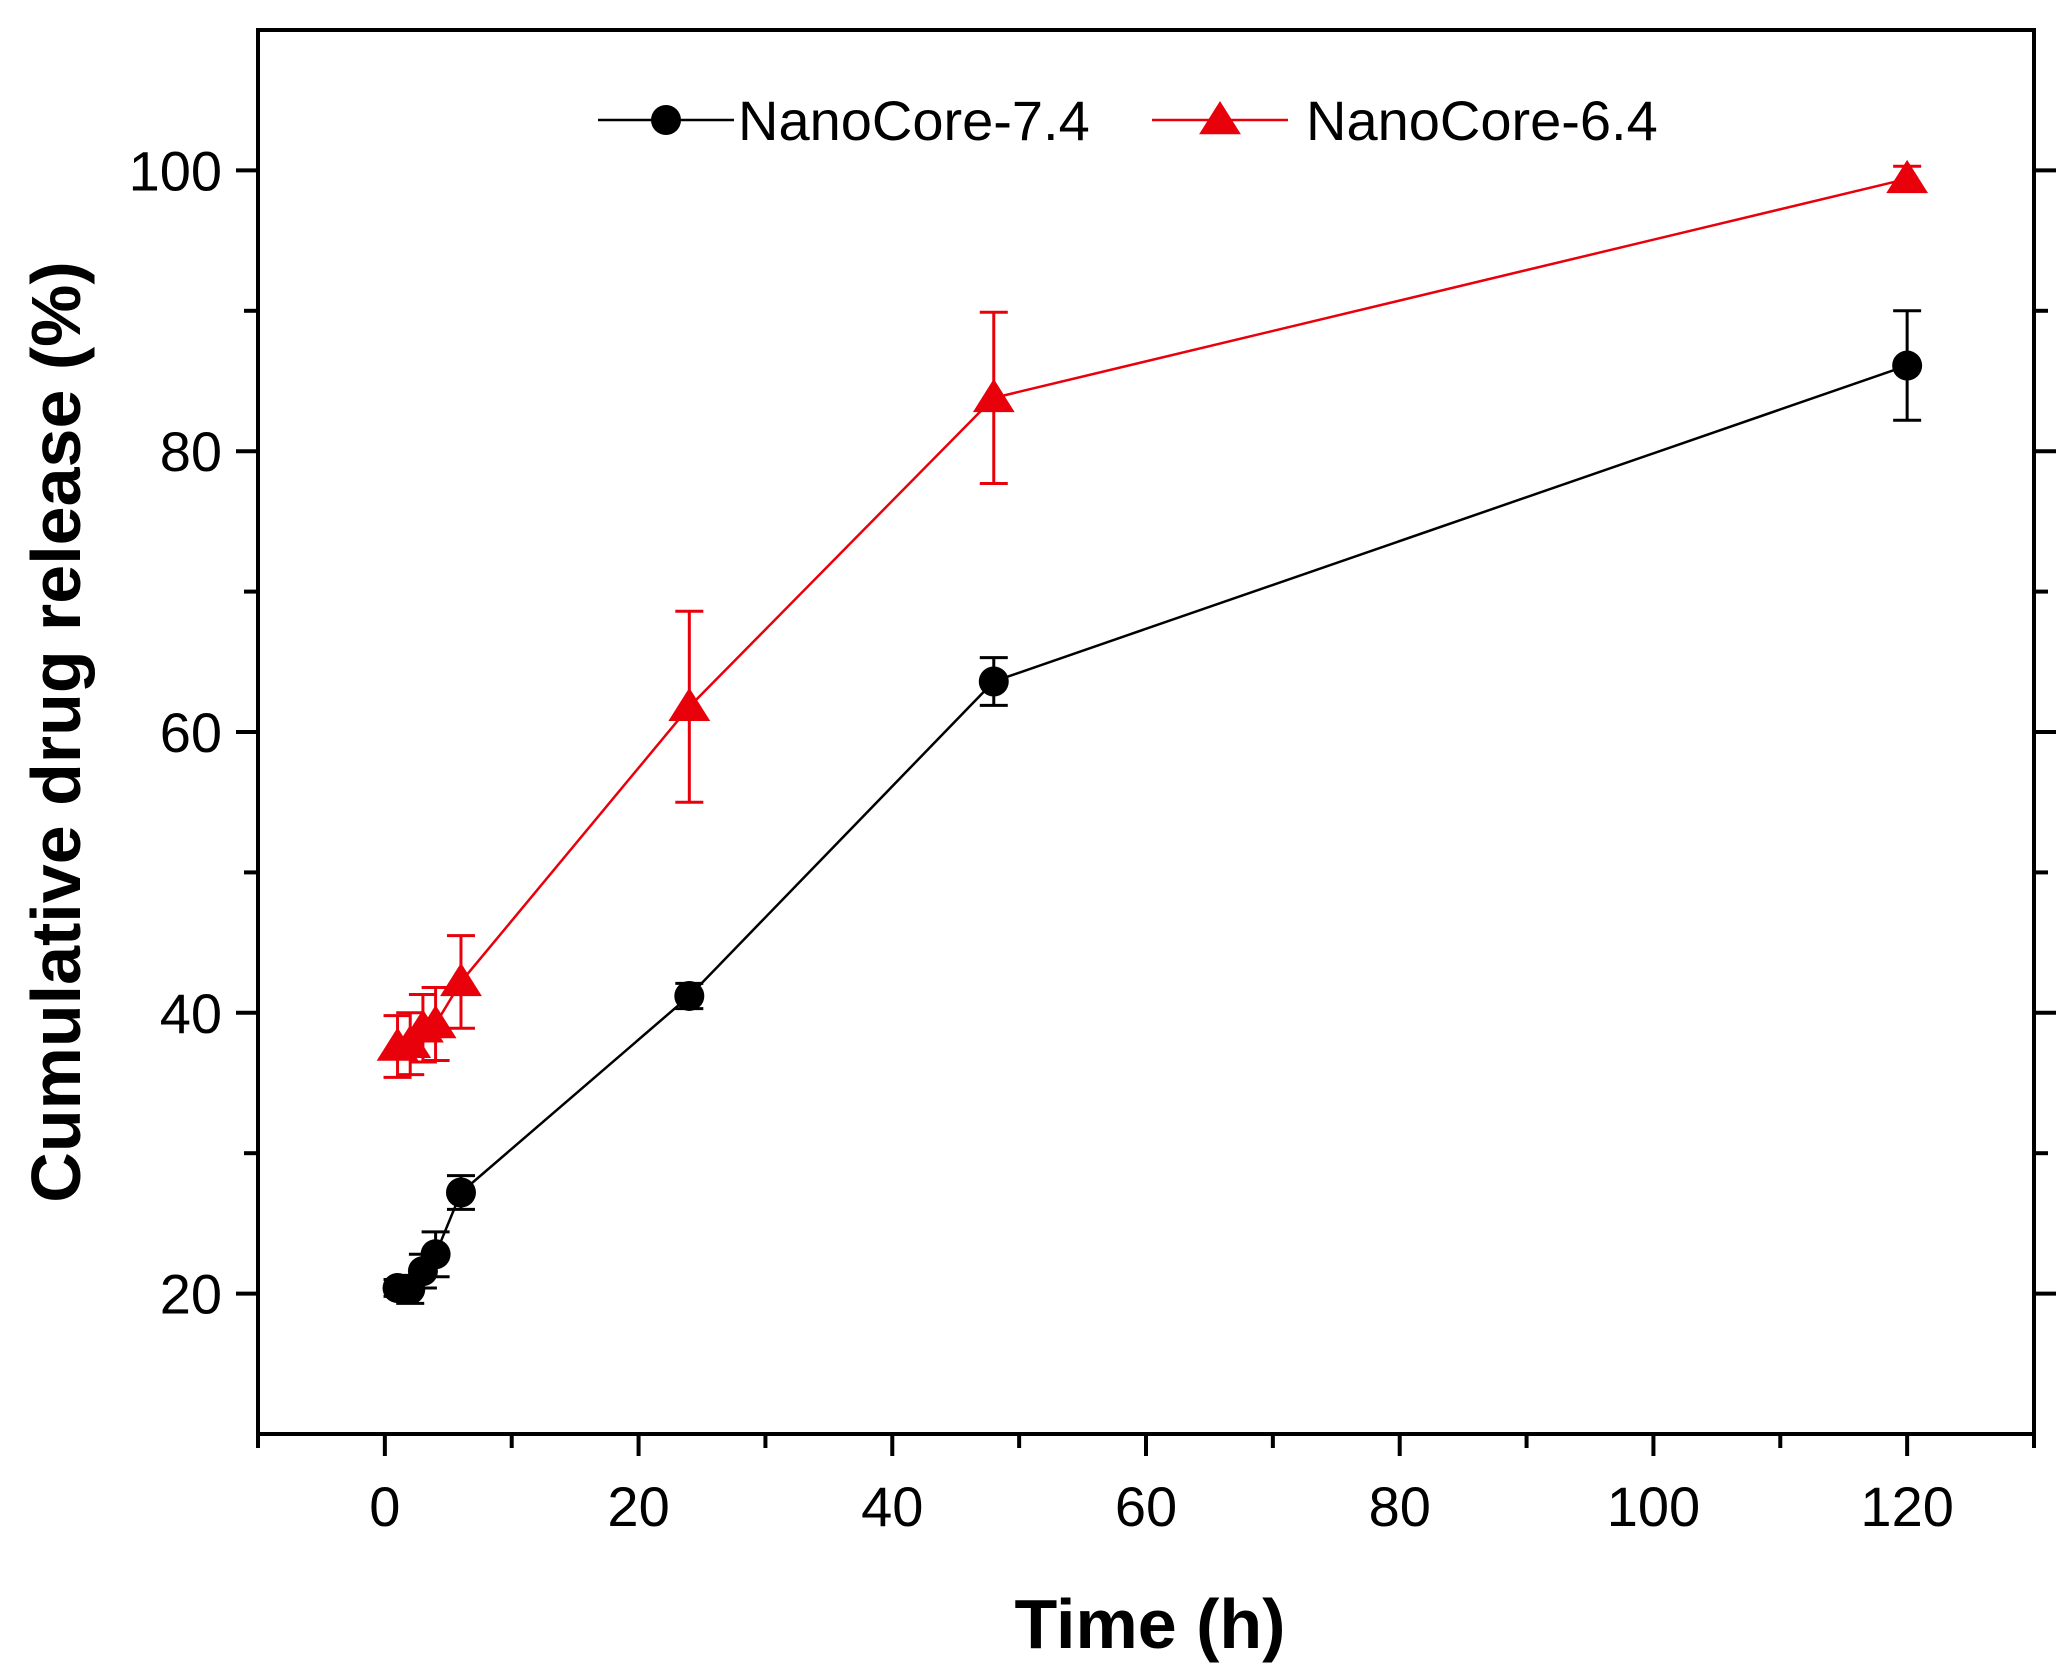 This screenshot has width=2060, height=1672. What do you see at coordinates (56, 731) in the screenshot?
I see `y-axis-title: Cumulative drug release (%)` at bounding box center [56, 731].